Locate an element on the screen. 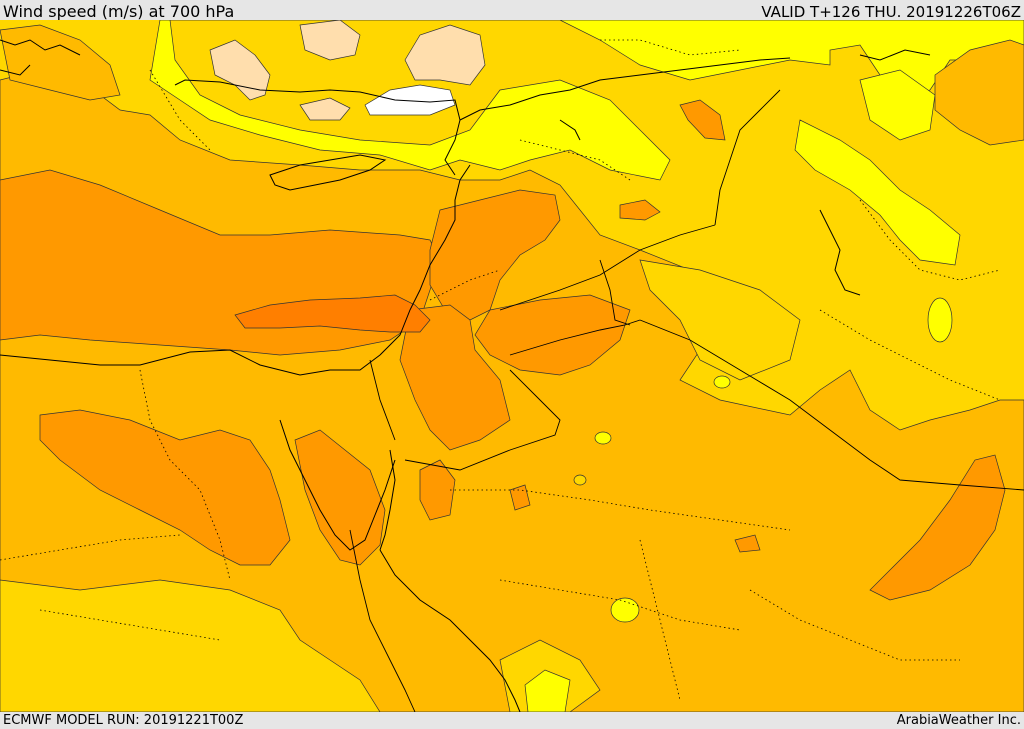 The image size is (1024, 729). provider-label: ArabiaWeather Inc. is located at coordinates (958, 720).